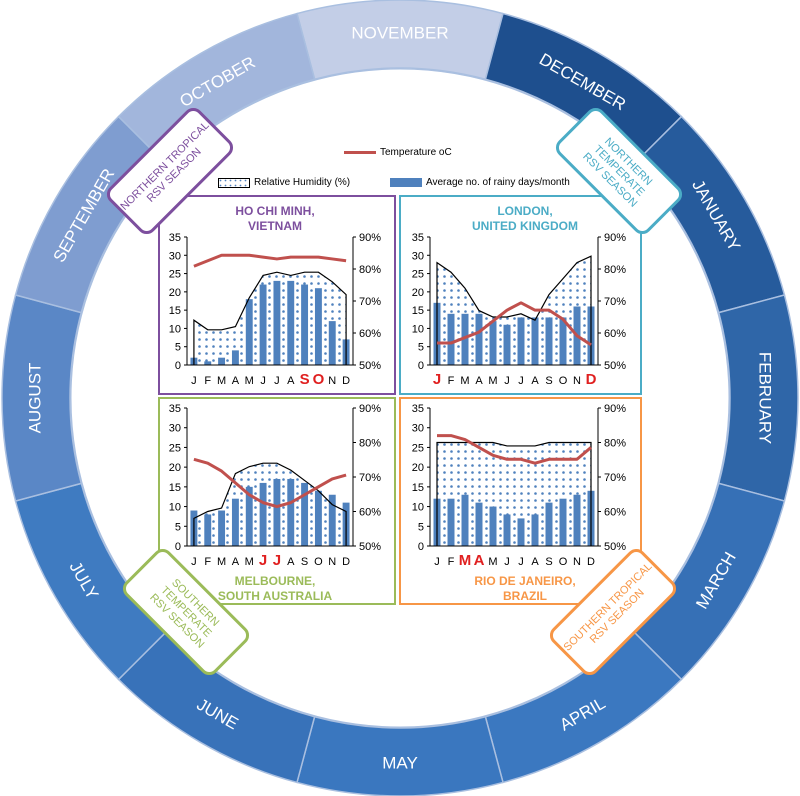  What do you see at coordinates (305, 379) in the screenshot?
I see `x-tick-label-highlighted: S` at bounding box center [305, 379].